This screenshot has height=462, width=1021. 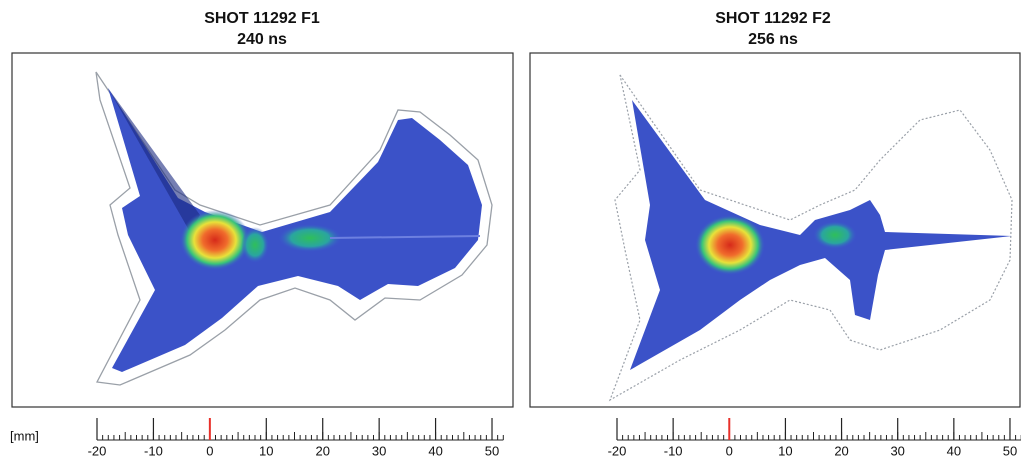 What do you see at coordinates (262, 39) in the screenshot?
I see `panel-subtitle: 240 ns` at bounding box center [262, 39].